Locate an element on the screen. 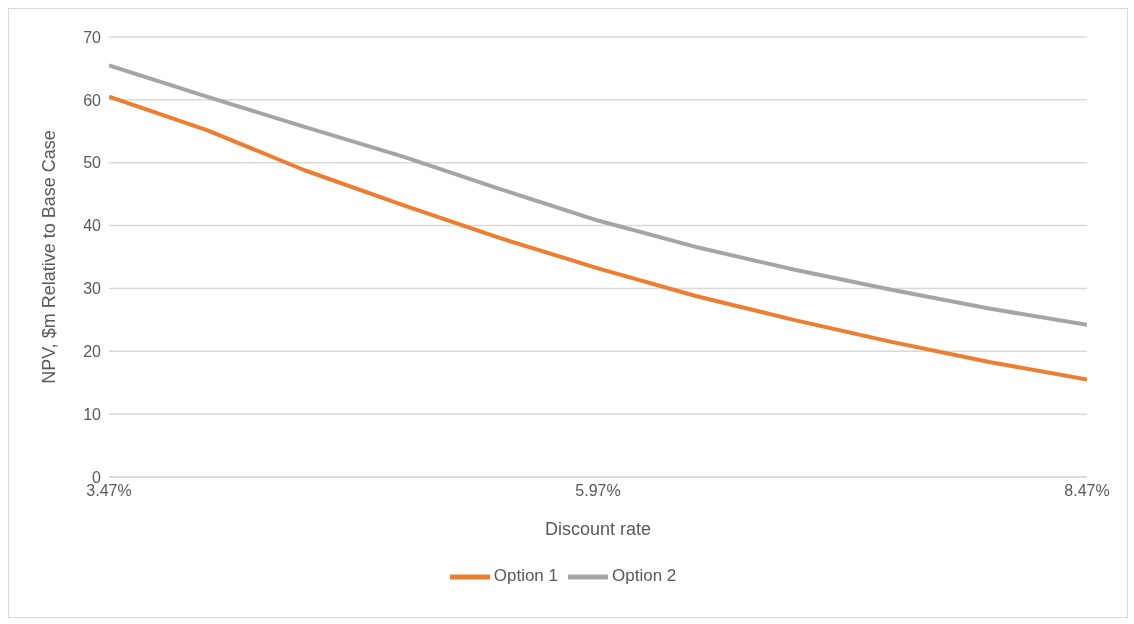 Image resolution: width=1134 pixels, height=624 pixels. y-tick-label: 60 is located at coordinates (92, 100).